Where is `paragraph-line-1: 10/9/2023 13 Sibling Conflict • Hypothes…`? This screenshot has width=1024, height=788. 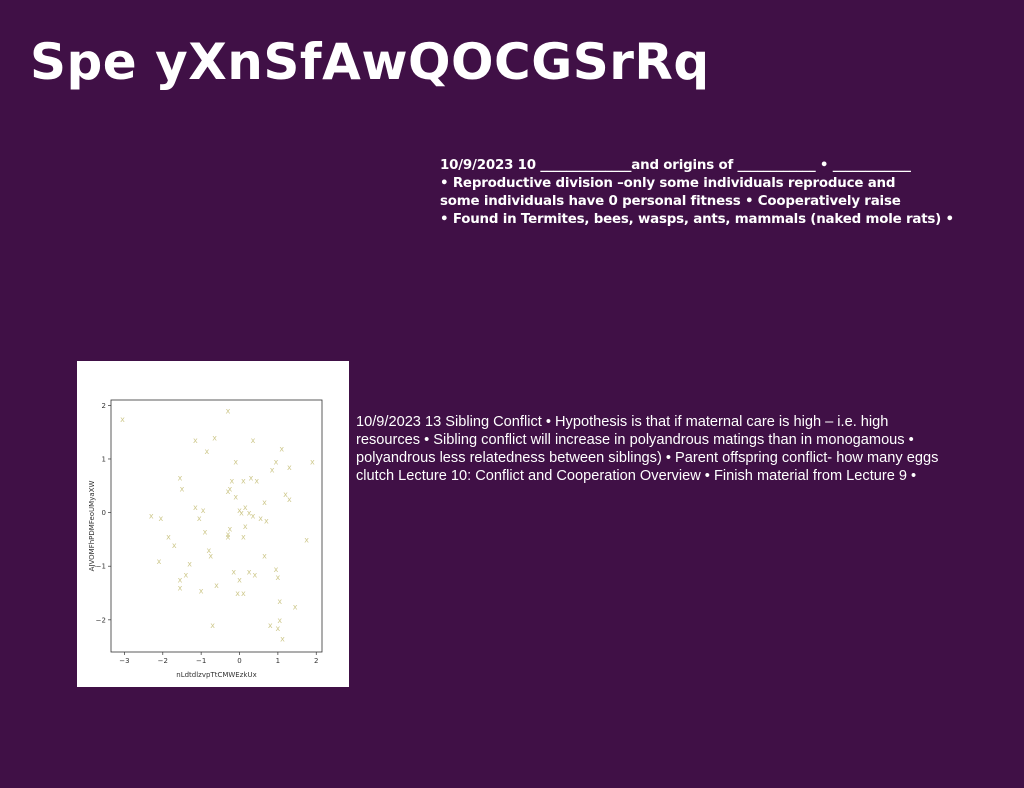 paragraph-line-1: 10/9/2023 13 Sibling Conflict • Hypothes… is located at coordinates (622, 422).